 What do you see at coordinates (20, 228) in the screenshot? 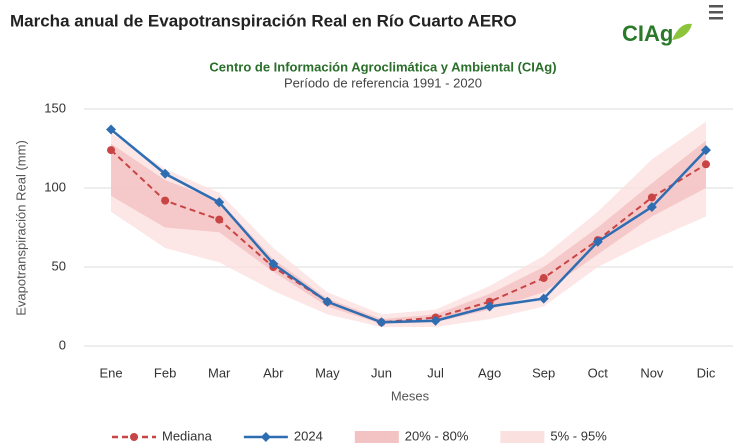
I see `y-axis-title: Evapotranspiración Real (mm)` at bounding box center [20, 228].